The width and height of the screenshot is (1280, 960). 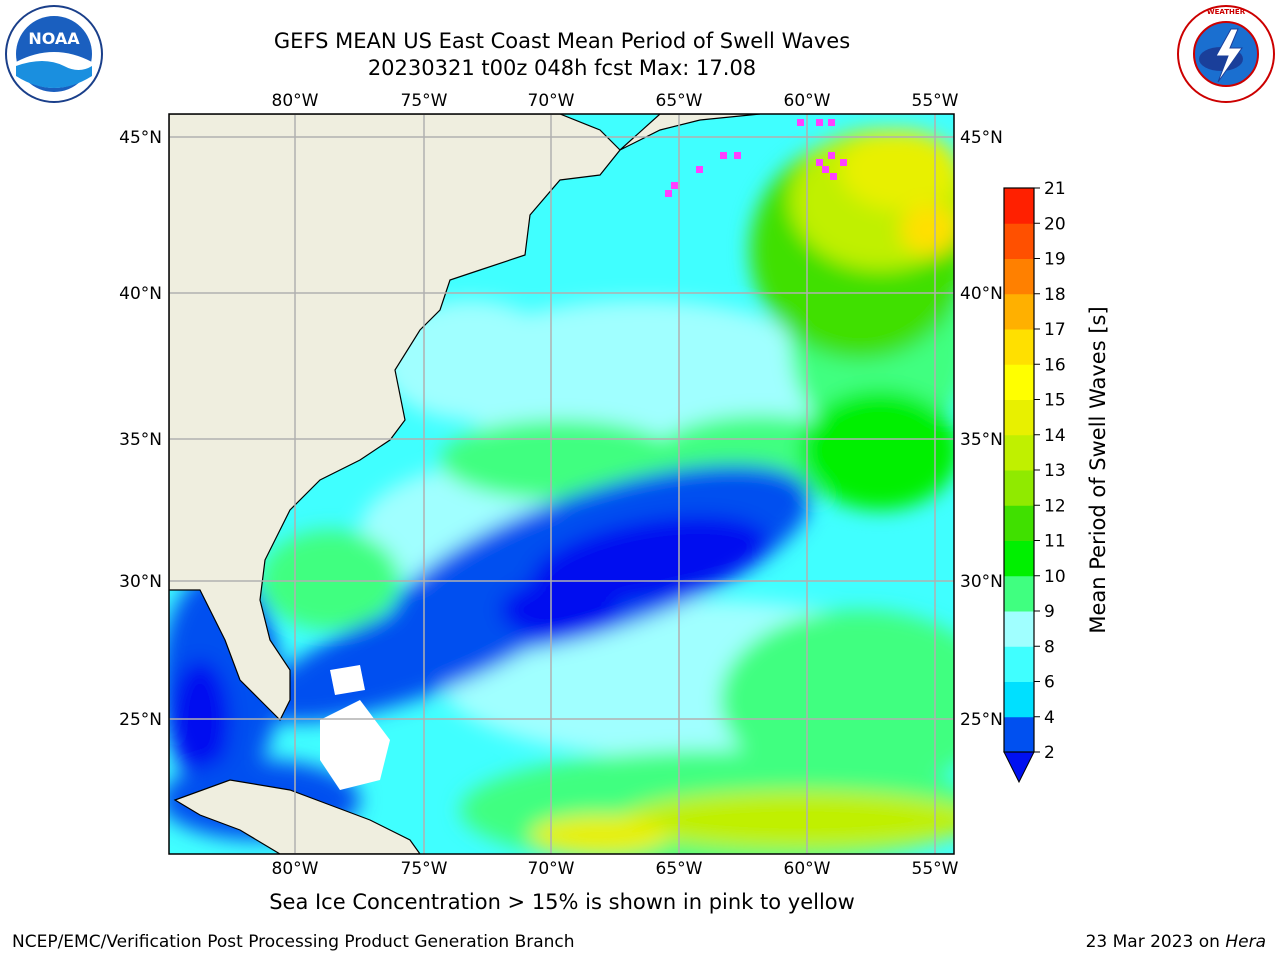 I want to click on colorbar-segments, so click(x=1019, y=470).